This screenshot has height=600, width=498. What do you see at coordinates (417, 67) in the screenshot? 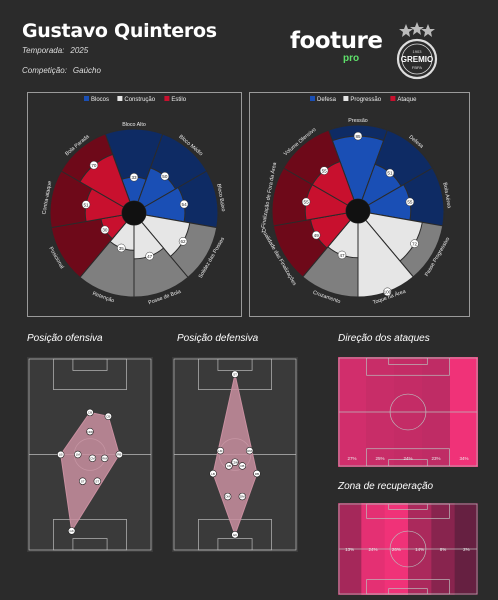
I see `crest-year-right: FBPA` at bounding box center [417, 67].